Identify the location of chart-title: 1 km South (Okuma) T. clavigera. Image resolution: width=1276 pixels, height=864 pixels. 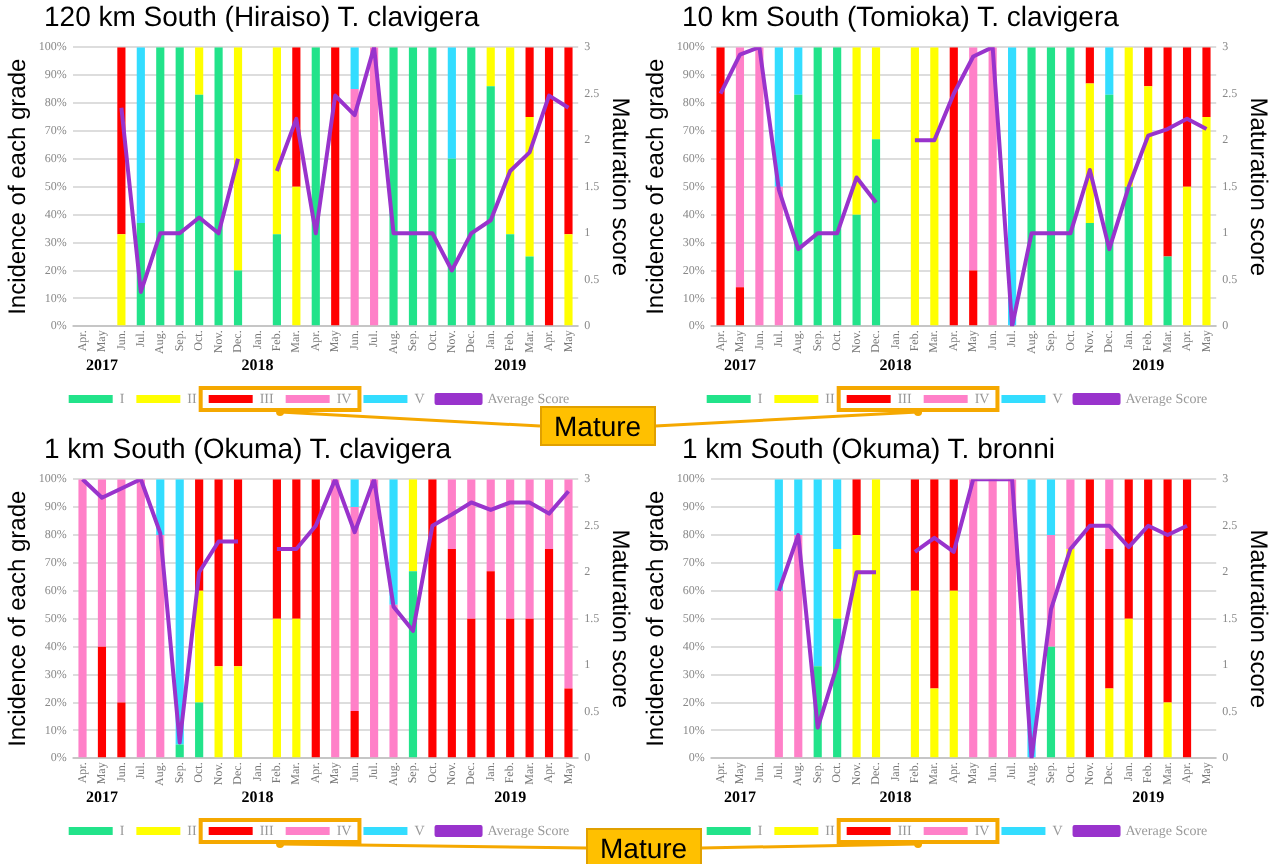
(248, 448).